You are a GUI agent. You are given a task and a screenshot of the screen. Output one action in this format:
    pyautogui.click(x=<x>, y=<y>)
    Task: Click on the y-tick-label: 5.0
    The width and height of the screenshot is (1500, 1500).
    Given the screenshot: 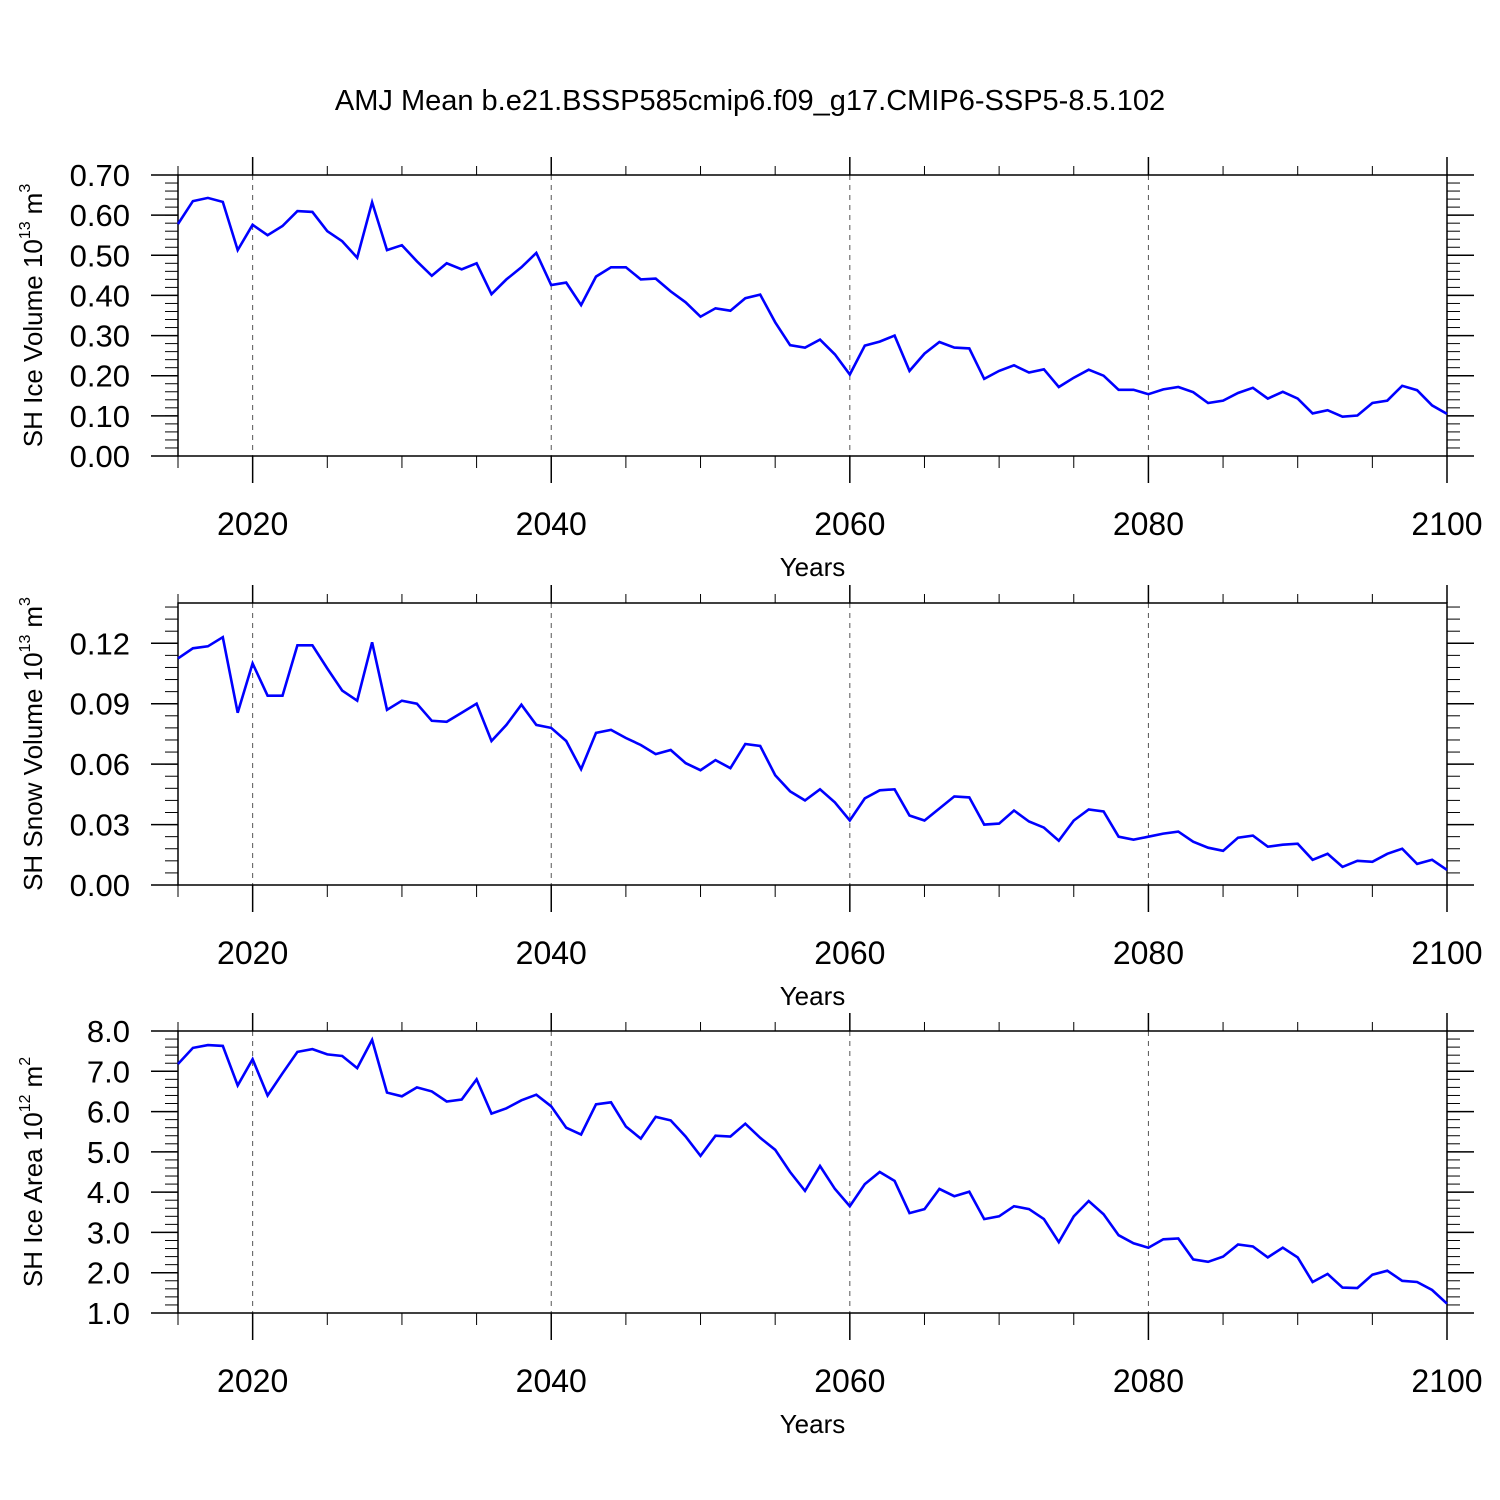 What is the action you would take?
    pyautogui.click(x=108, y=1152)
    